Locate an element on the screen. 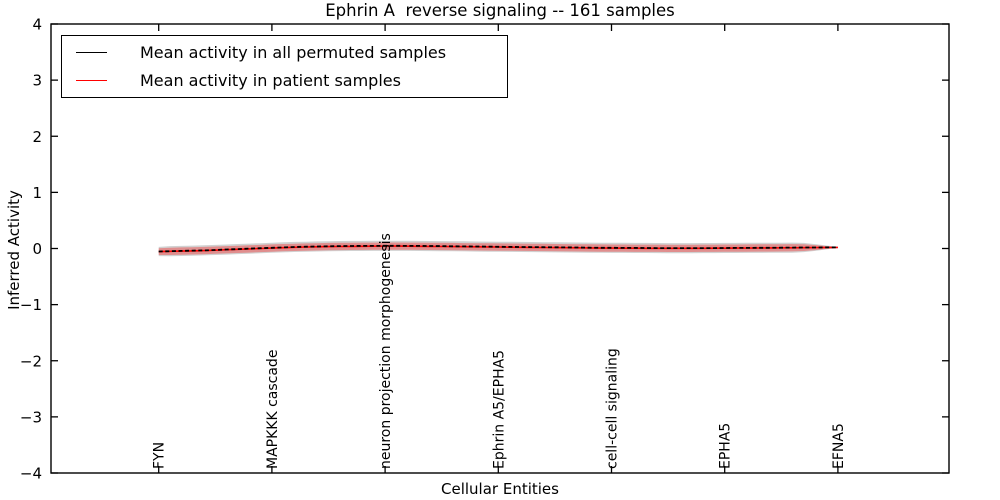  y-axis-title: Inferred Activity is located at coordinates (14, 250).